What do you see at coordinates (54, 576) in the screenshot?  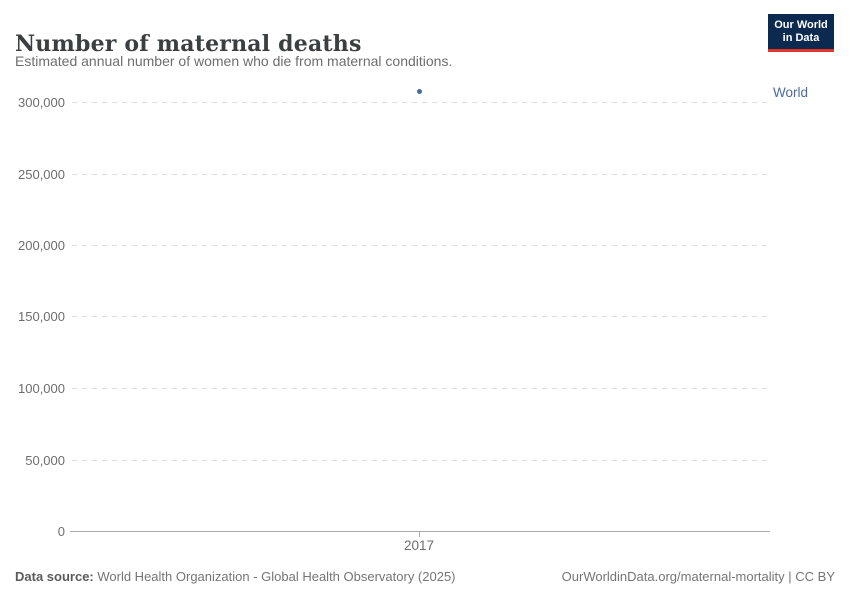 I see `data-source-label: Data source:` at bounding box center [54, 576].